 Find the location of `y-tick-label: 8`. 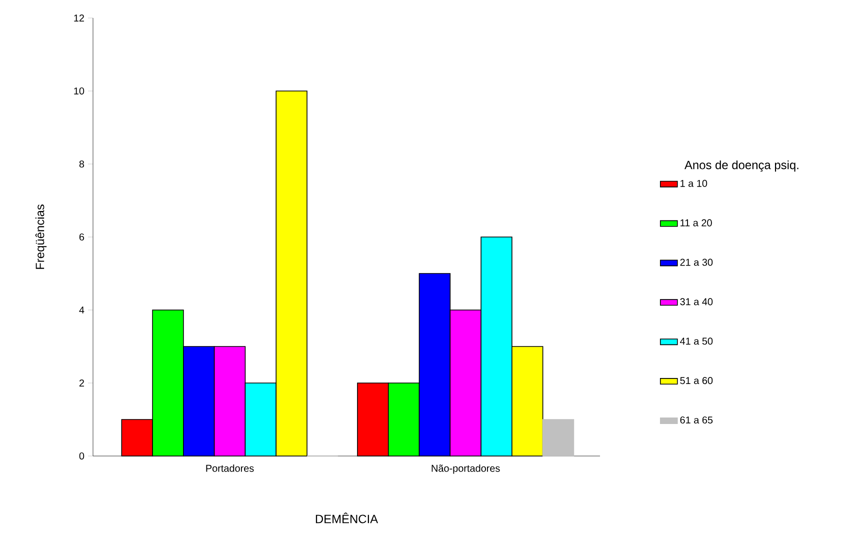

y-tick-label: 8 is located at coordinates (81, 164).